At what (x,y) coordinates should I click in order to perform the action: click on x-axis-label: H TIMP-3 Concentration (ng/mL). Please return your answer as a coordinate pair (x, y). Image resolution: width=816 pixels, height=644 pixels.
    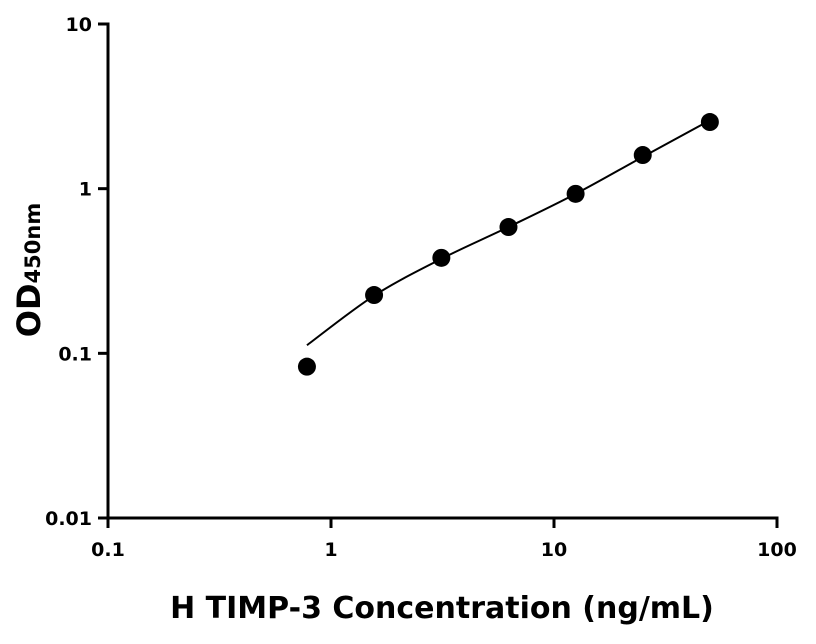
    Looking at the image, I should click on (442, 608).